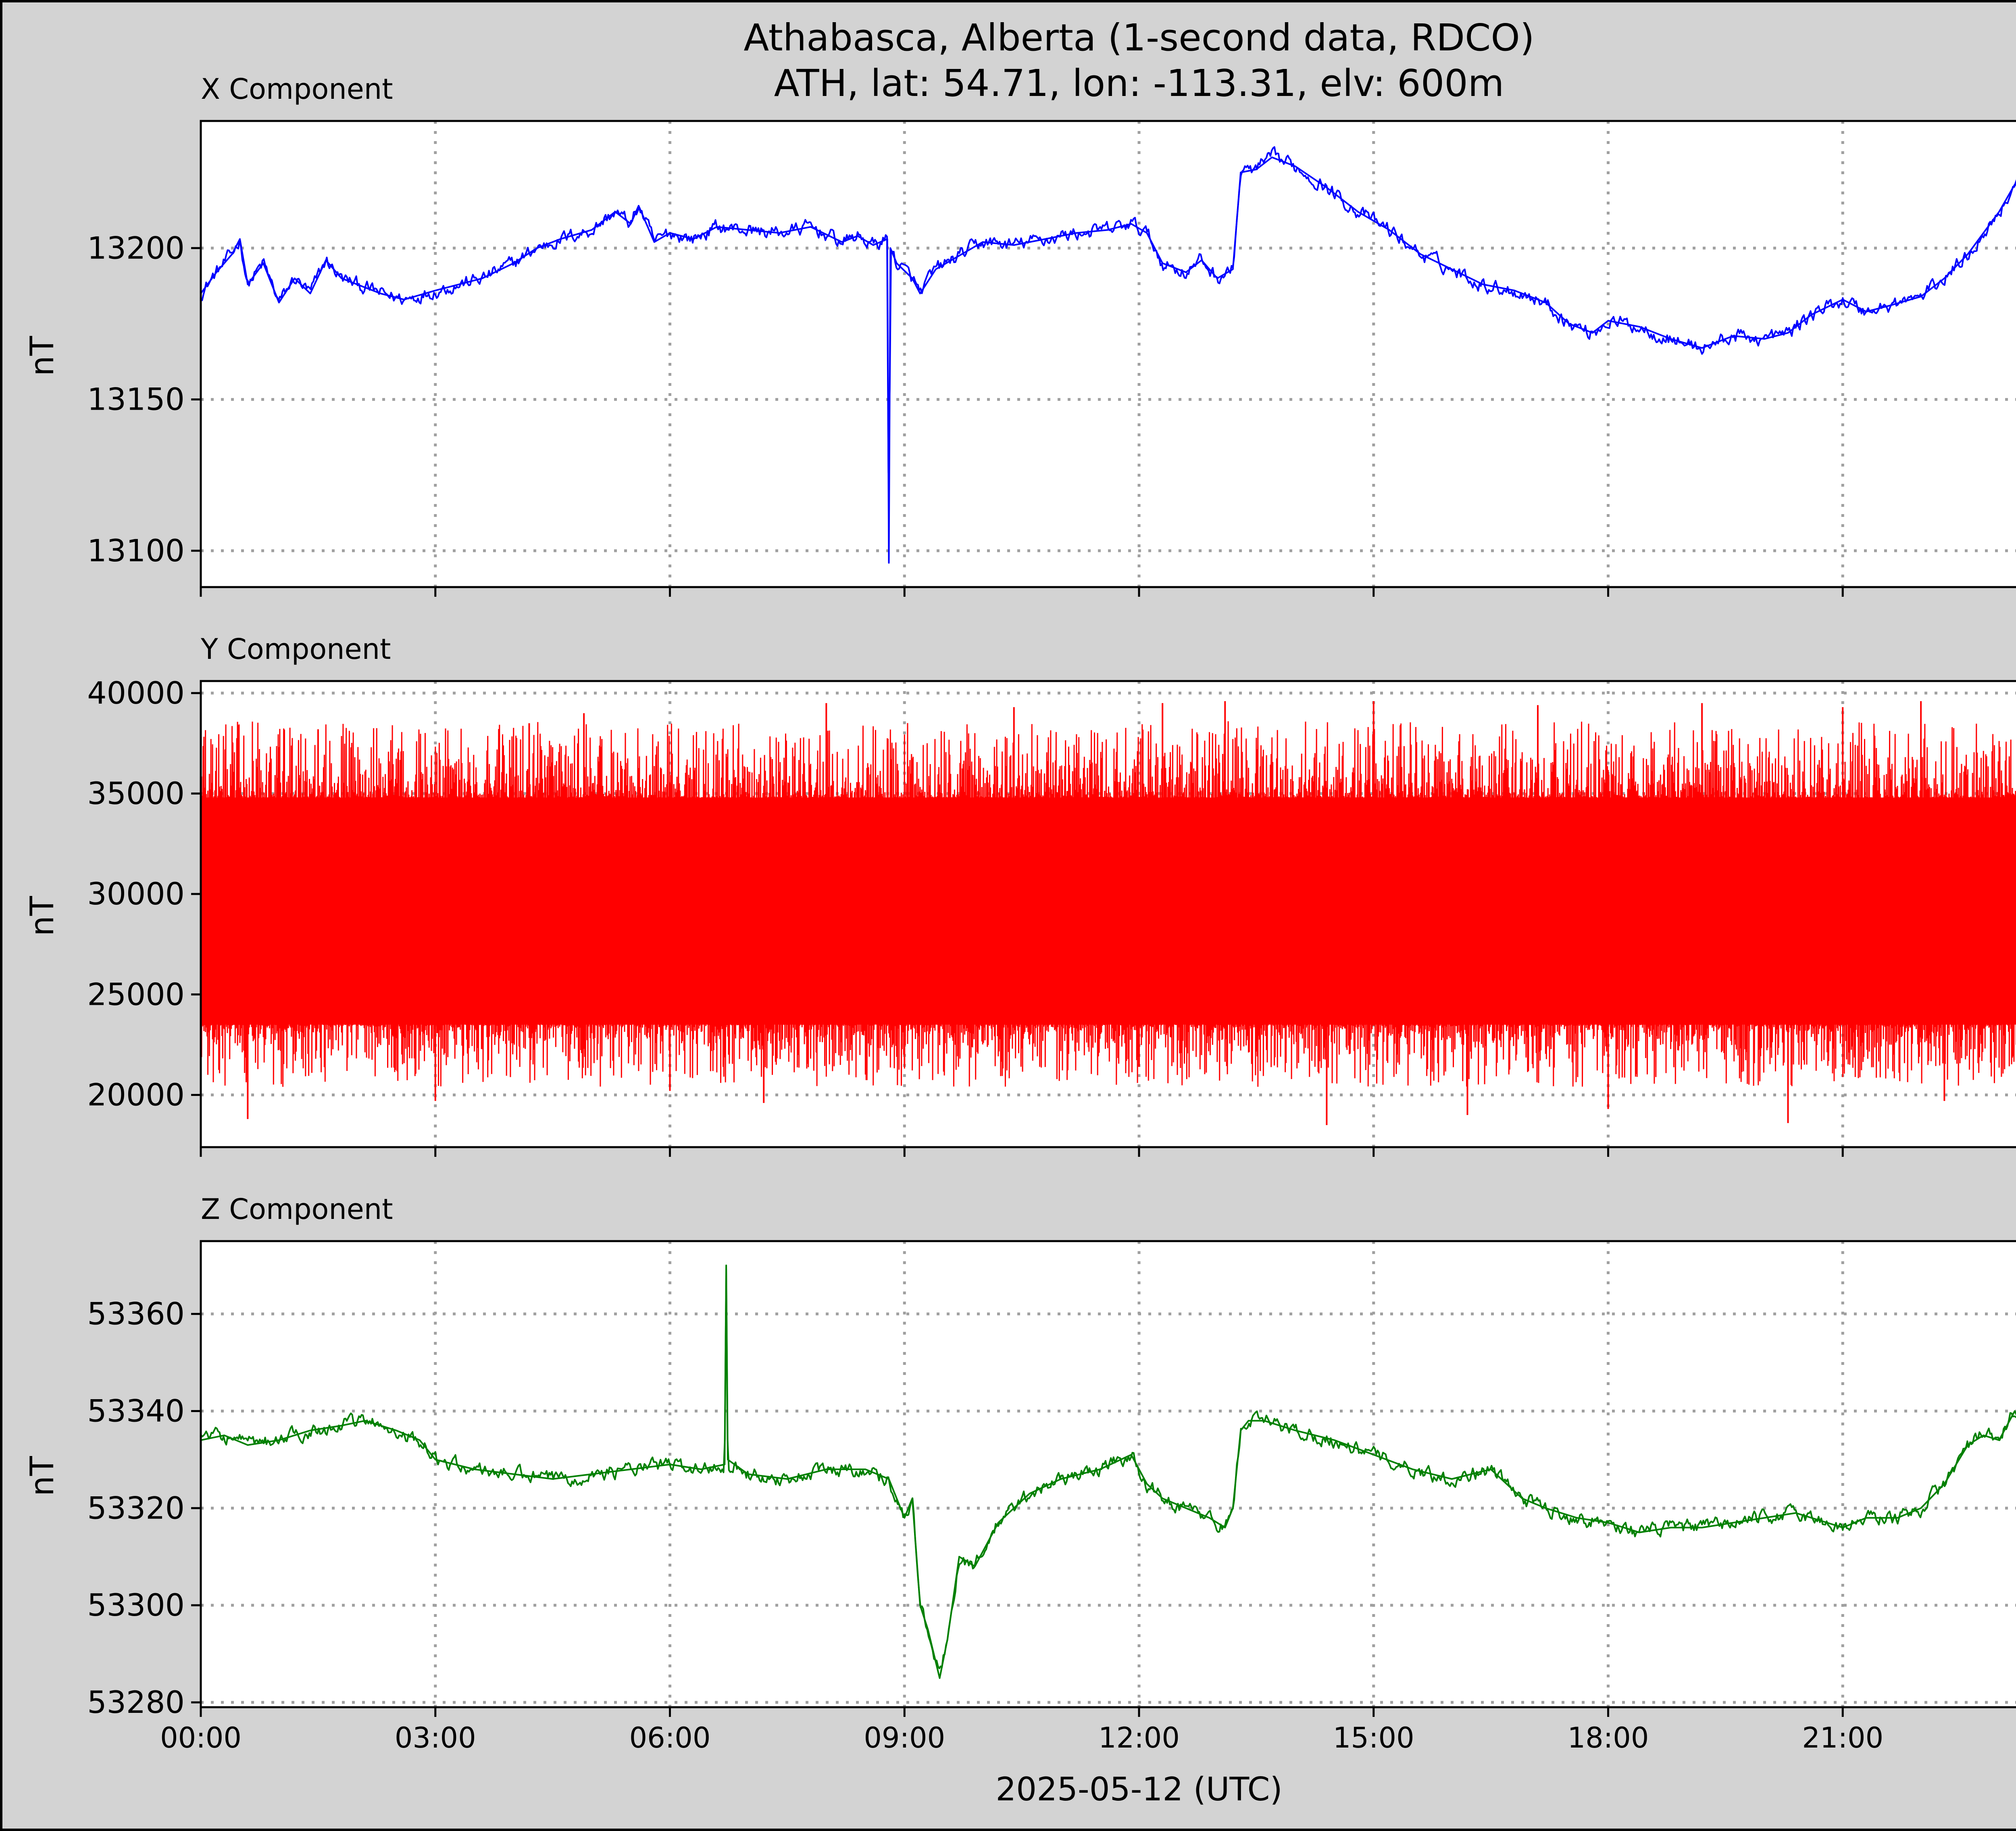  I want to click on y-tick-label: 30000, so click(136, 894).